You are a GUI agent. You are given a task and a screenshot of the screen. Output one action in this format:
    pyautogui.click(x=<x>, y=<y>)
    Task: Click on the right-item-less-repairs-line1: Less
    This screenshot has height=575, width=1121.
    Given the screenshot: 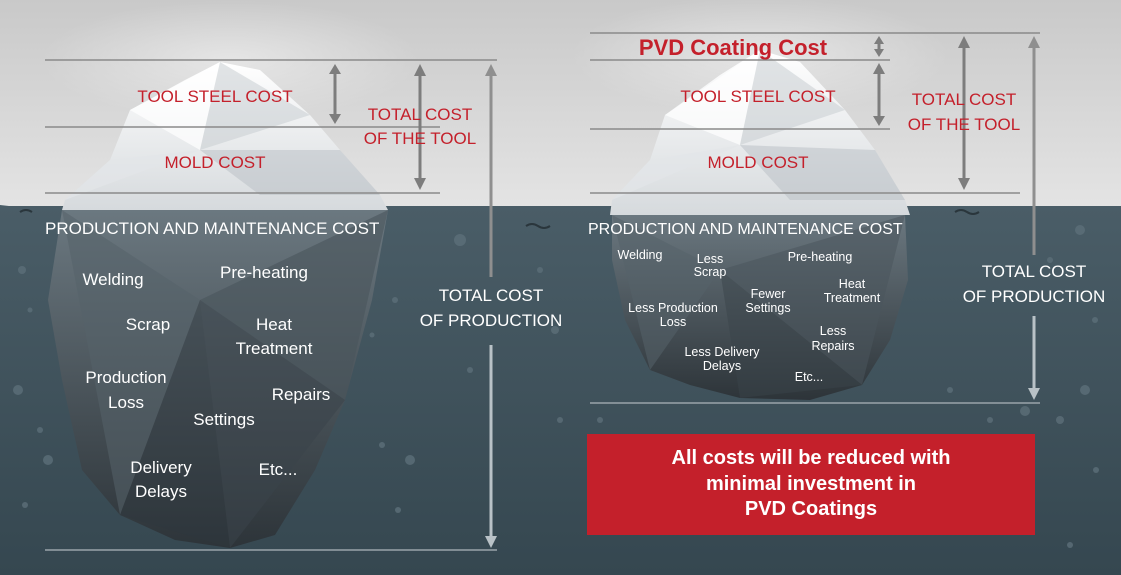 What is the action you would take?
    pyautogui.click(x=833, y=331)
    